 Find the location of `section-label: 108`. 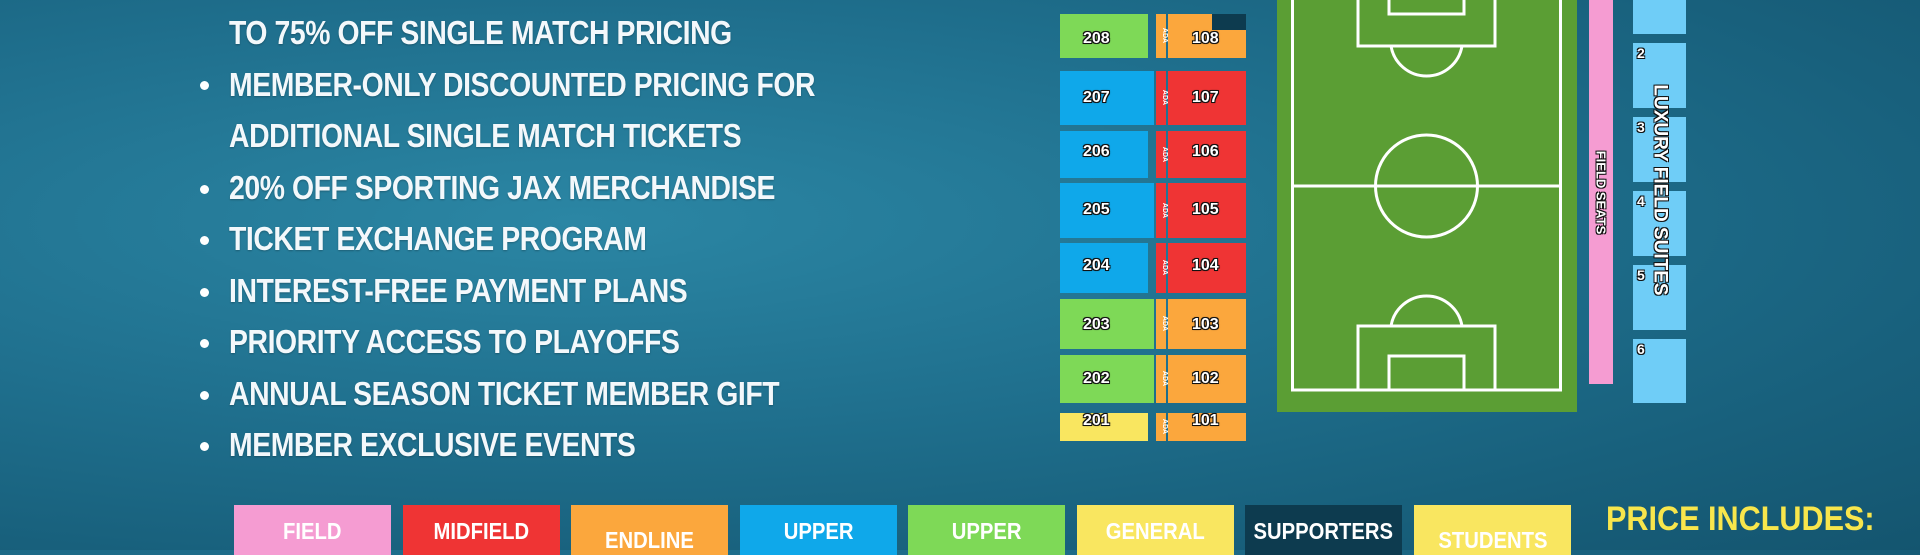

section-label: 108 is located at coordinates (1205, 38).